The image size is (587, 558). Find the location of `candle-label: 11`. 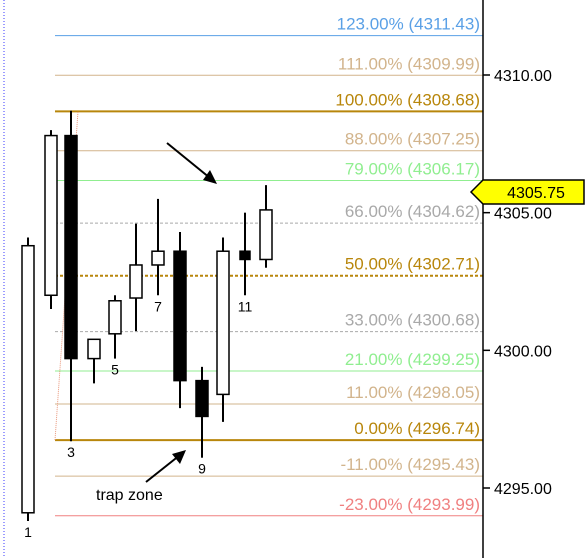

candle-label: 11 is located at coordinates (245, 306).